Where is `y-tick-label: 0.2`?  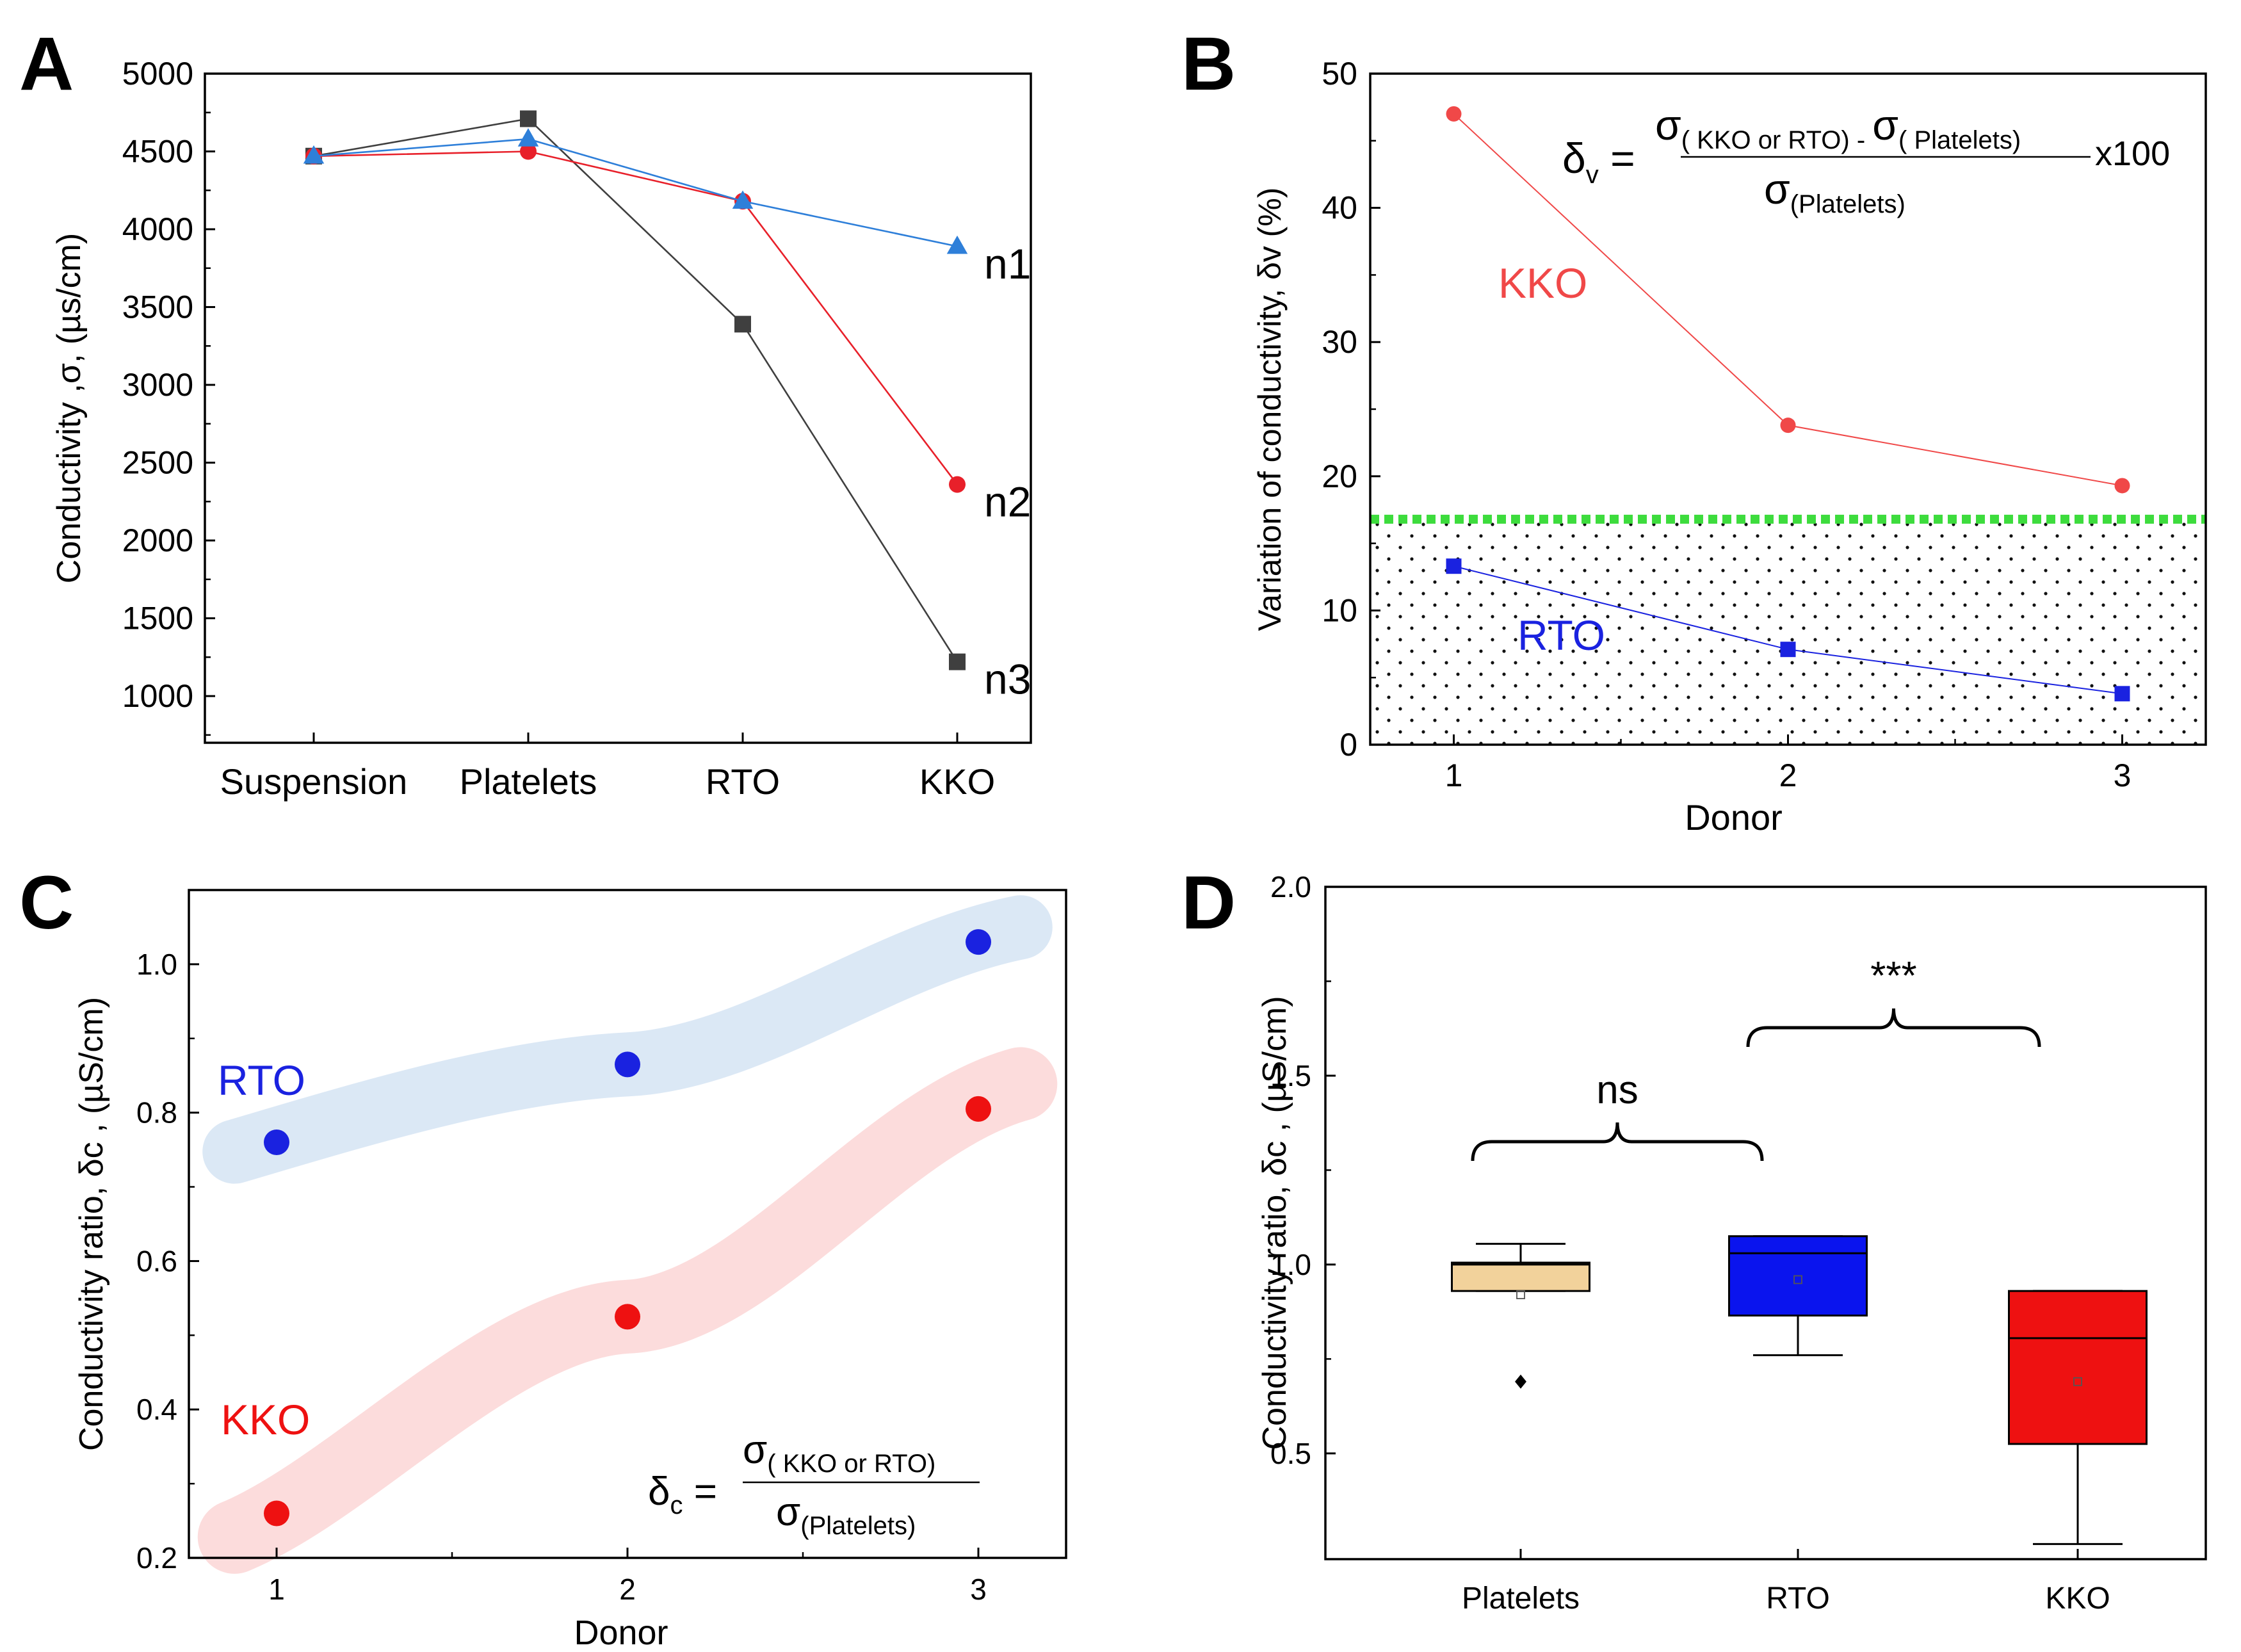
y-tick-label: 0.2 is located at coordinates (156, 1558).